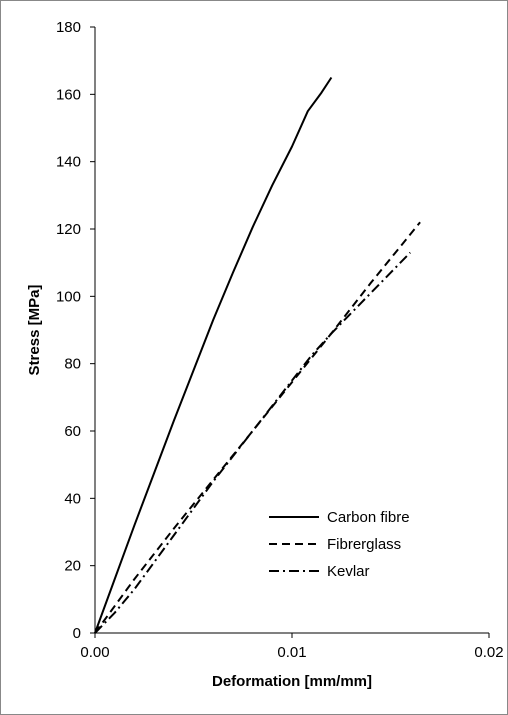 This screenshot has width=508, height=715. I want to click on y-tick-label: 140, so click(68, 162).